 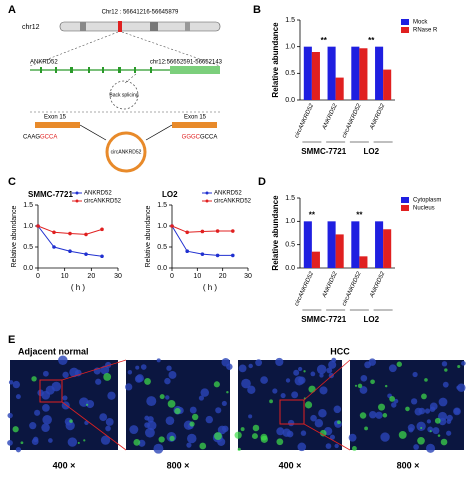 What do you see at coordinates (148, 236) in the screenshot?
I see `y-axis-label: Relative abundance` at bounding box center [148, 236].